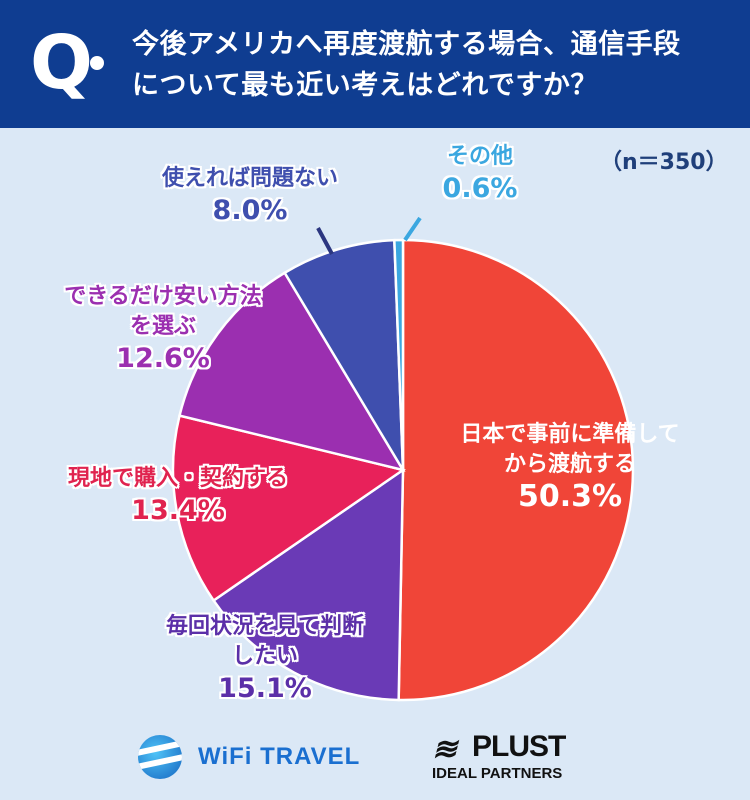 This screenshot has height=800, width=750. I want to click on slice-other, so click(399, 354).